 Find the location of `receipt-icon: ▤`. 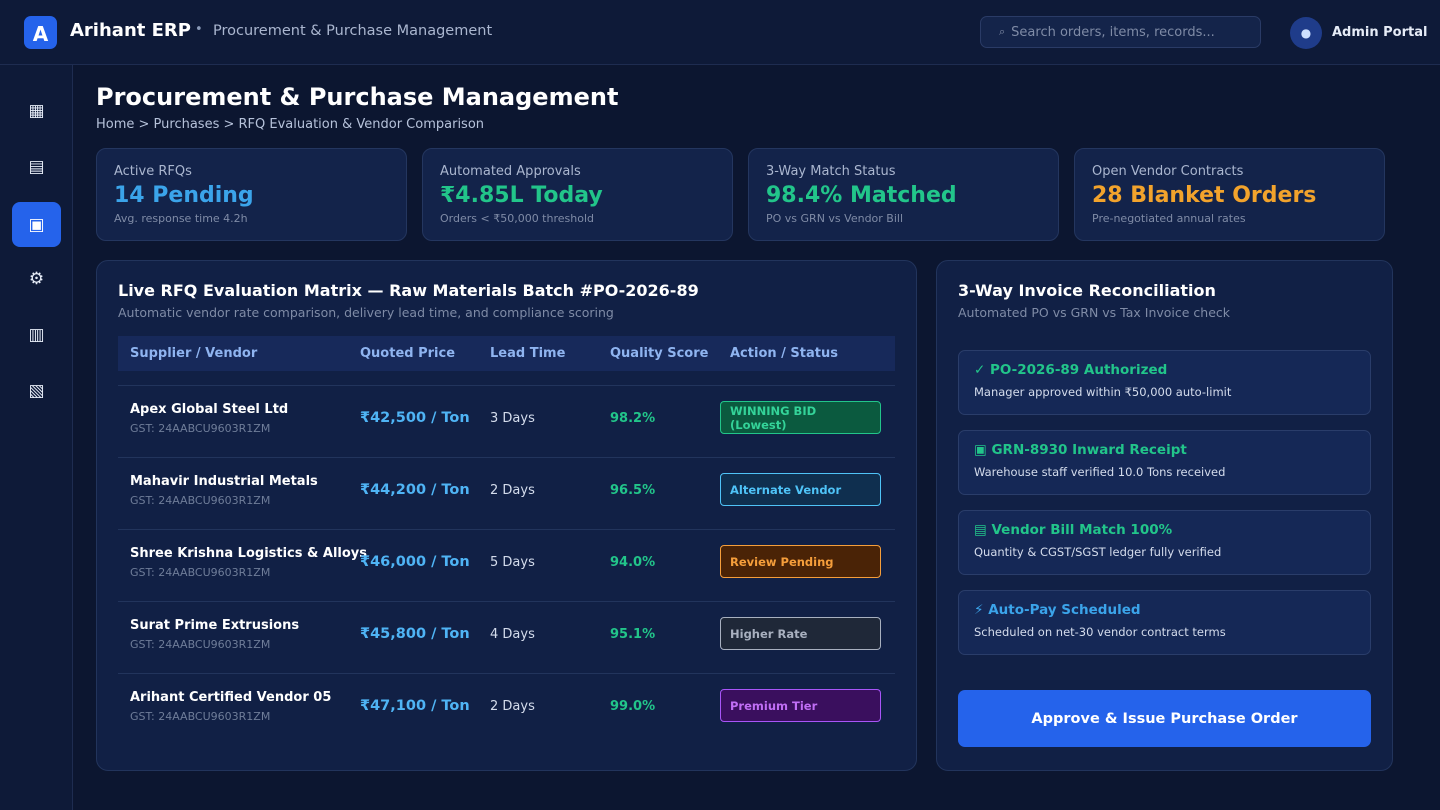

receipt-icon: ▤ is located at coordinates (980, 530).